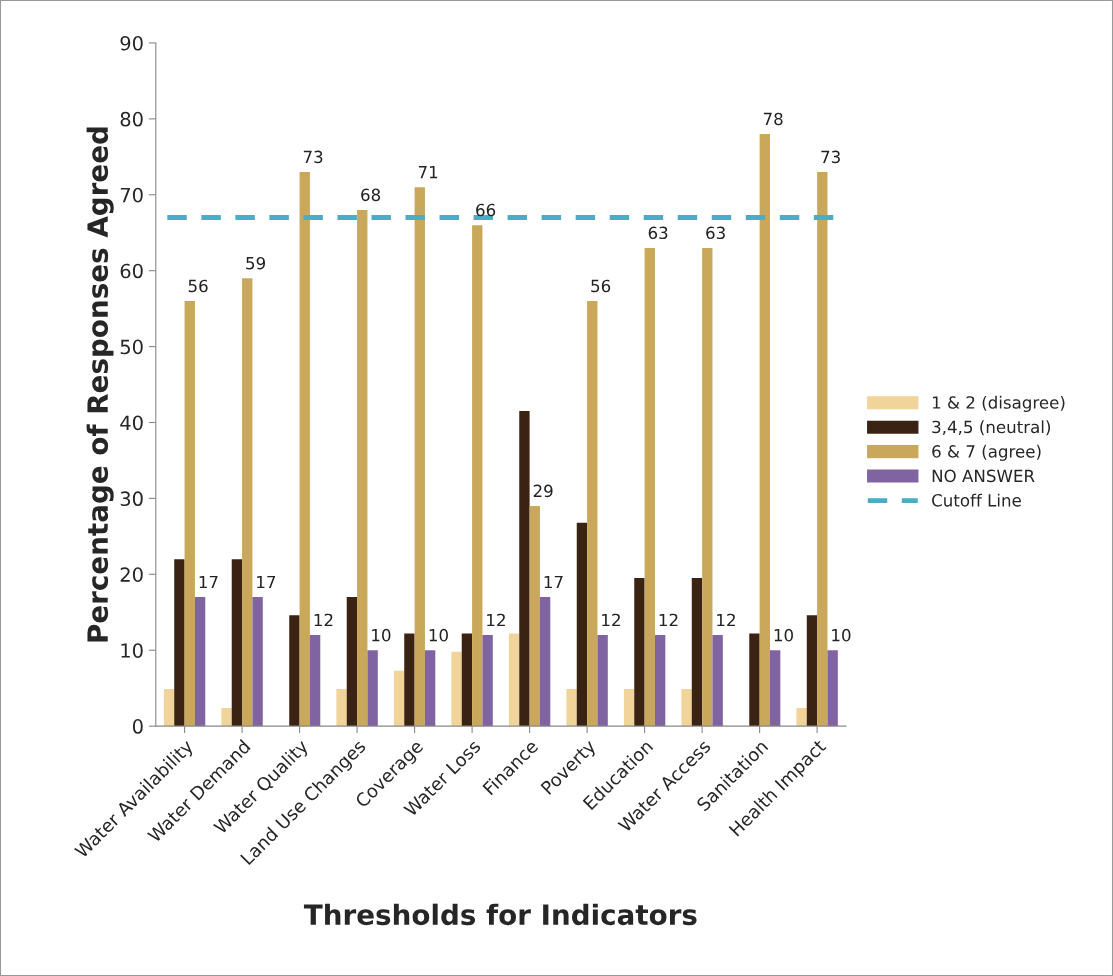  What do you see at coordinates (131, 119) in the screenshot?
I see `y-tick-label: 80` at bounding box center [131, 119].